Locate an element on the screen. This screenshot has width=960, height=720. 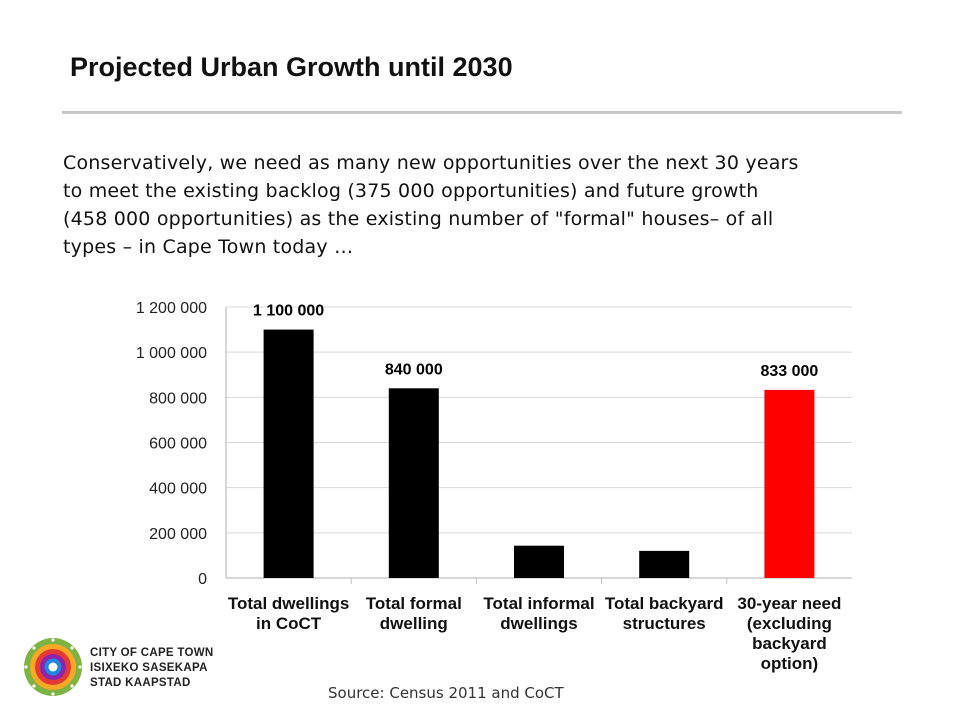
y-tick-label: 0 is located at coordinates (202, 579).